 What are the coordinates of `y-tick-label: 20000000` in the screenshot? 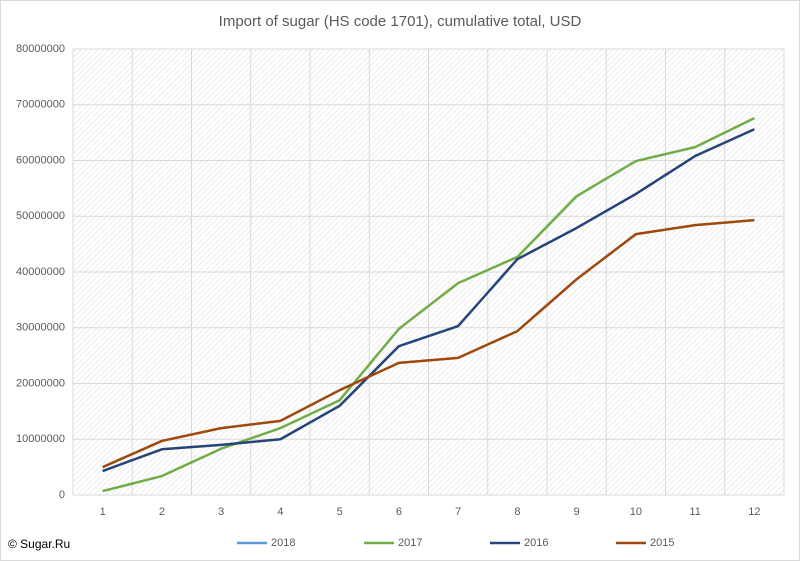 It's located at (40, 383).